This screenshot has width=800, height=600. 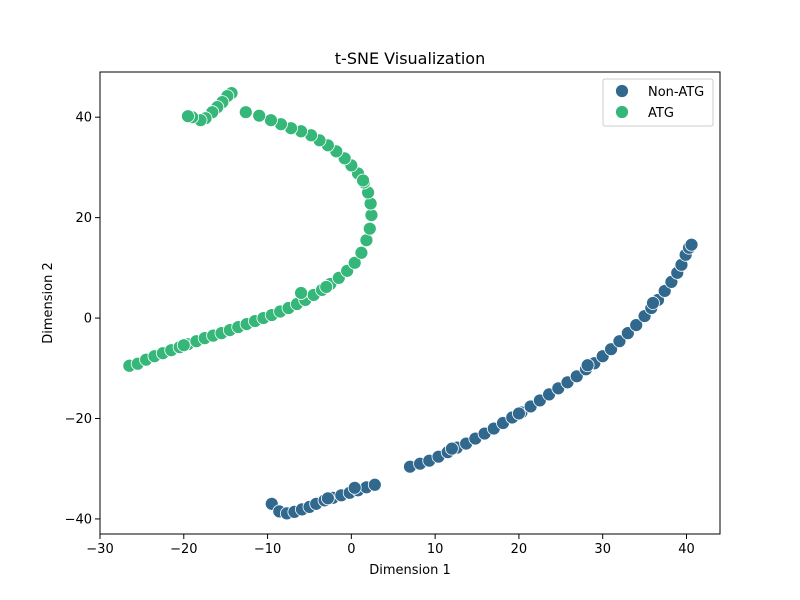 I want to click on y-tick-label: 40, so click(x=83, y=118).